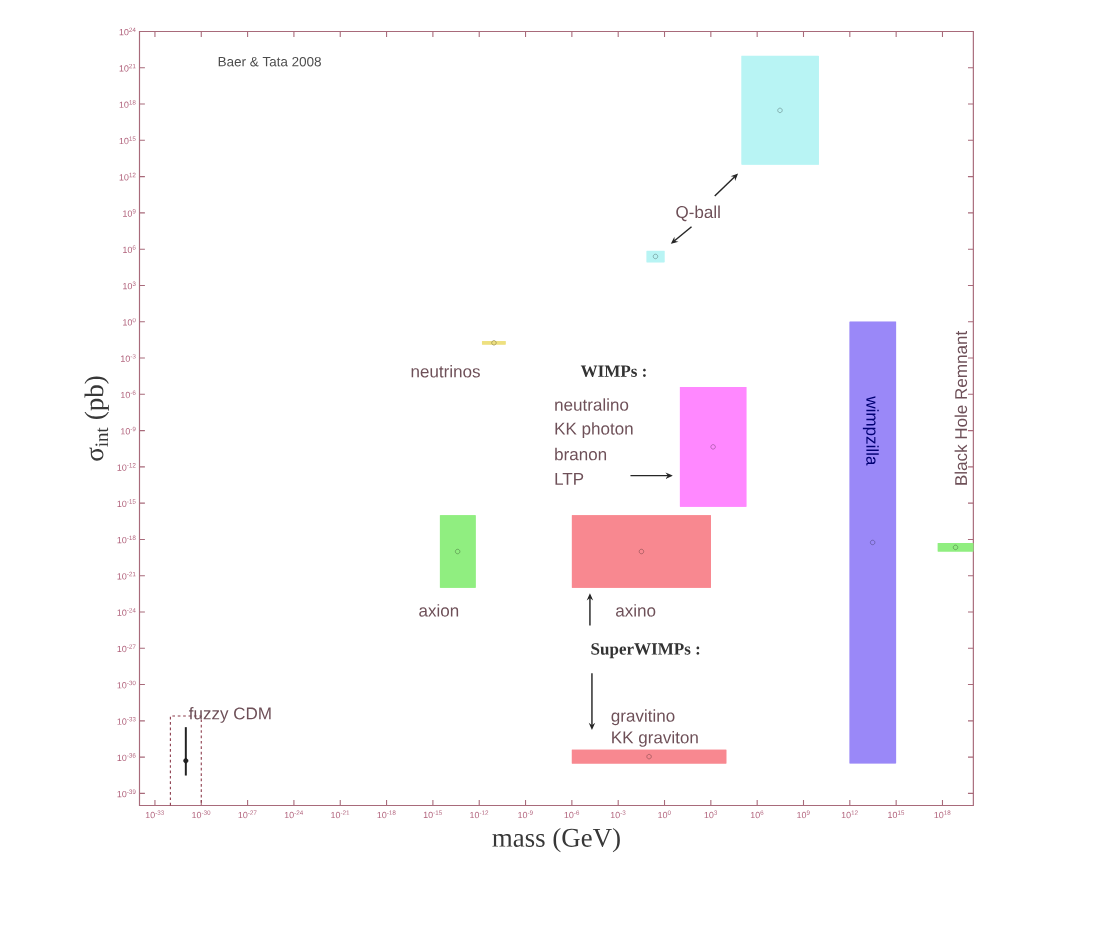 The height and width of the screenshot is (932, 1117). What do you see at coordinates (127, 140) in the screenshot?
I see `y-tick-label: 10$^{15}$` at bounding box center [127, 140].